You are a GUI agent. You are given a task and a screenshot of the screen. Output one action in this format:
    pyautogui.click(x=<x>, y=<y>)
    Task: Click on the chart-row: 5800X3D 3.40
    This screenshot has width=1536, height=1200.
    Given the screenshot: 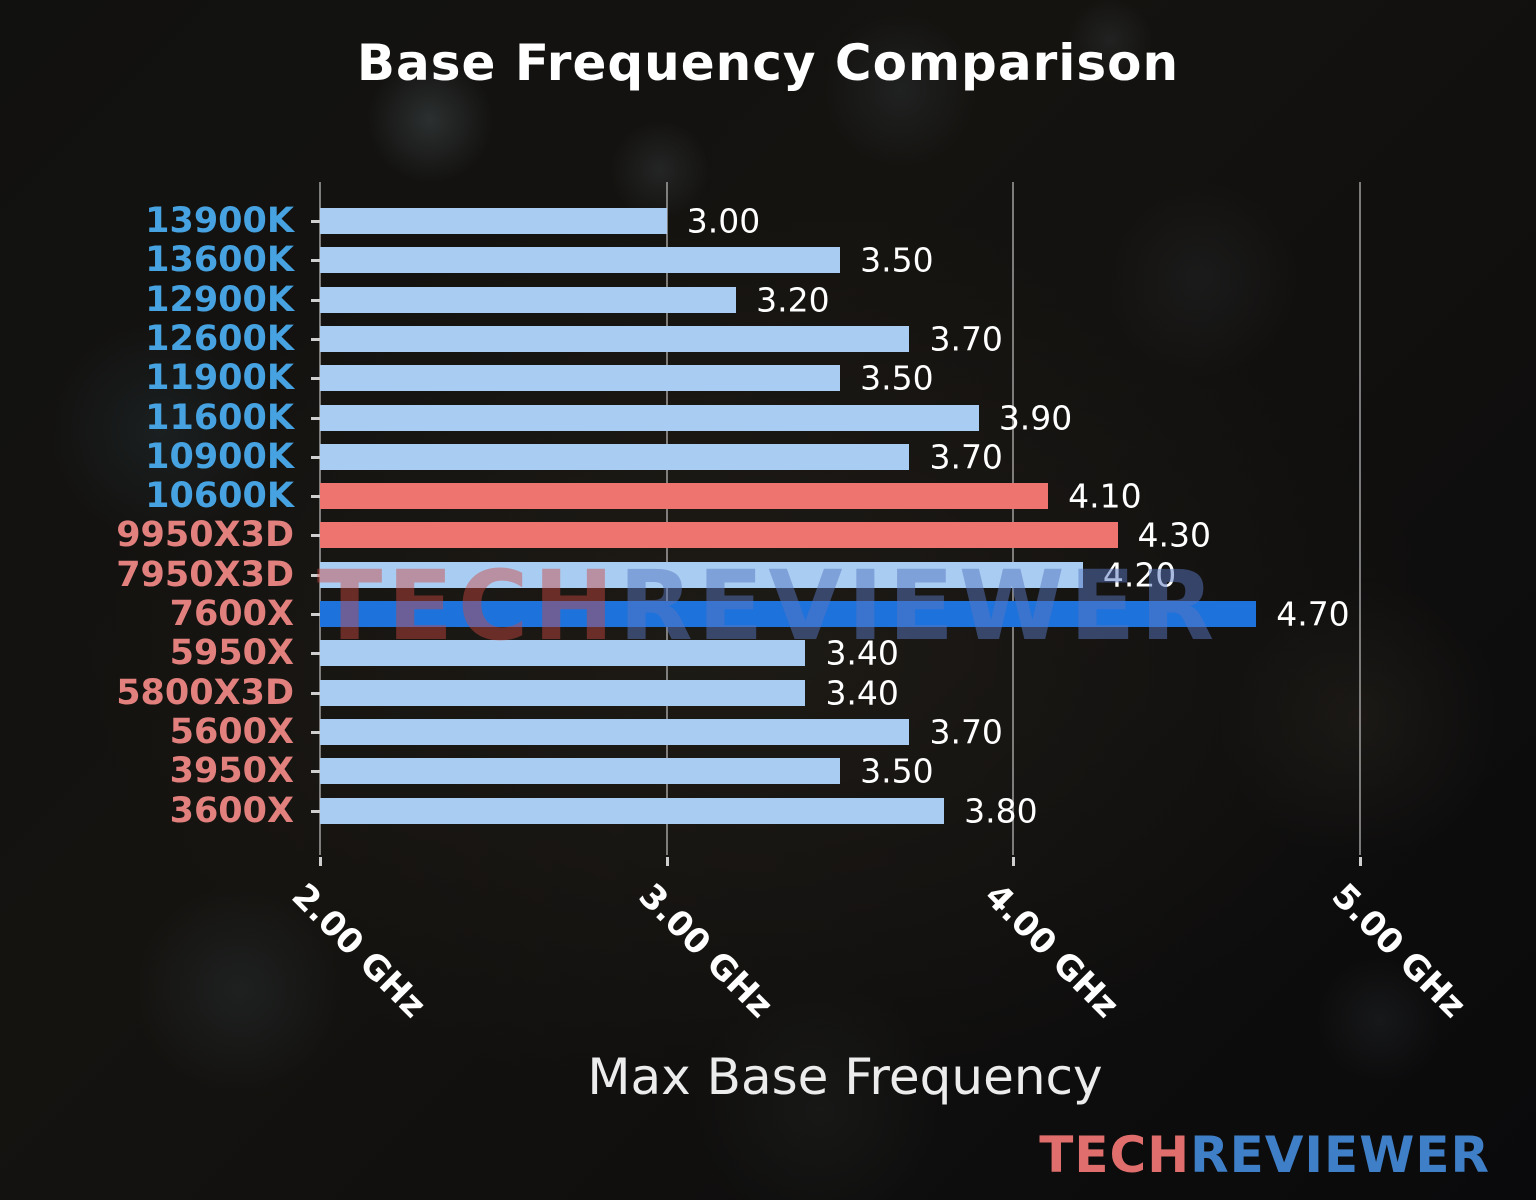 What is the action you would take?
    pyautogui.click(x=804, y=693)
    